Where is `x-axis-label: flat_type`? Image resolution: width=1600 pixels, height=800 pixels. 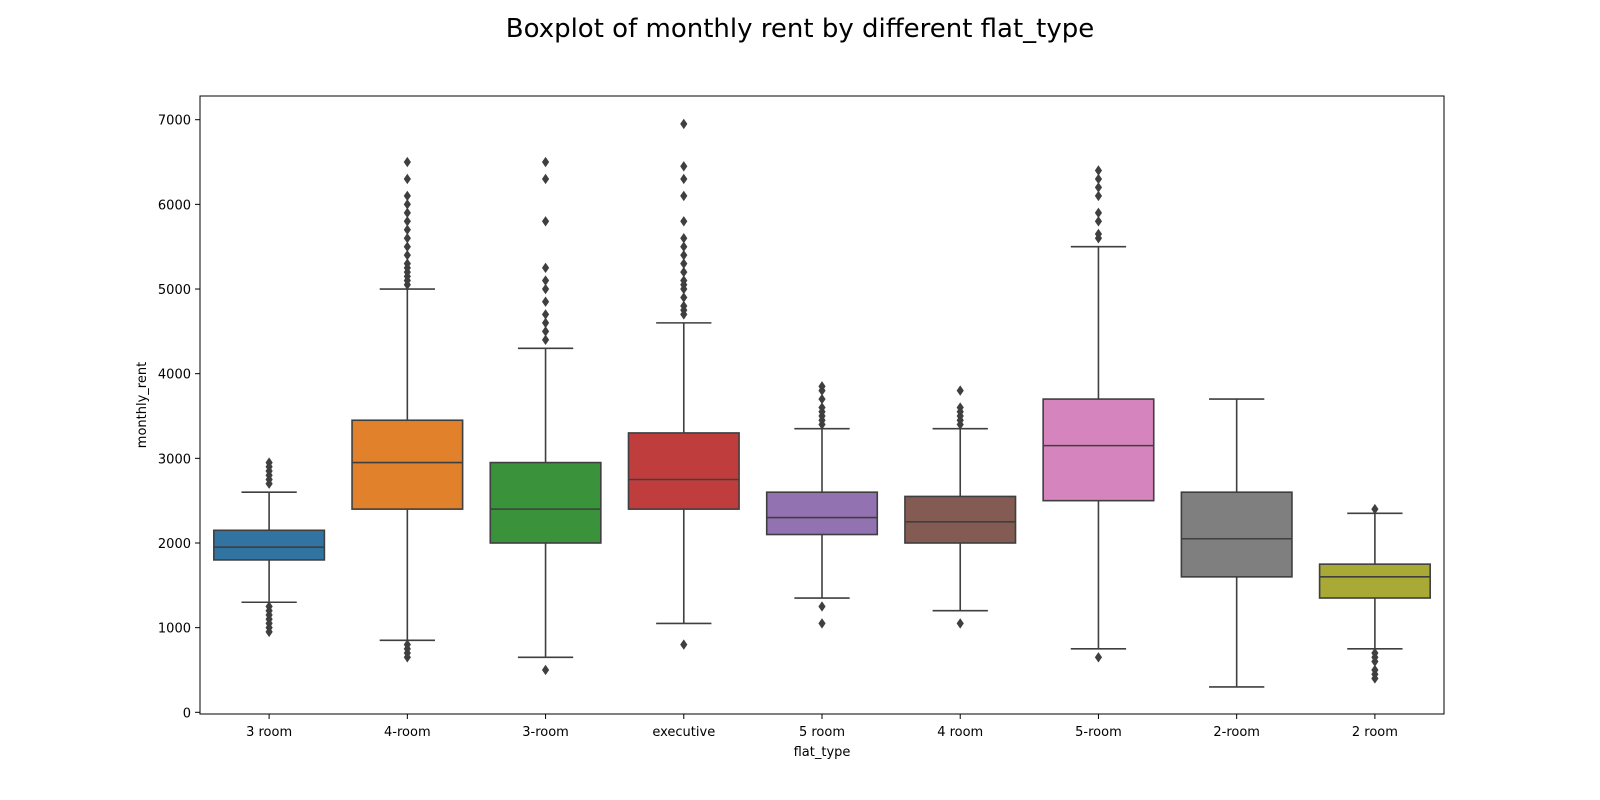 x-axis-label: flat_type is located at coordinates (822, 752).